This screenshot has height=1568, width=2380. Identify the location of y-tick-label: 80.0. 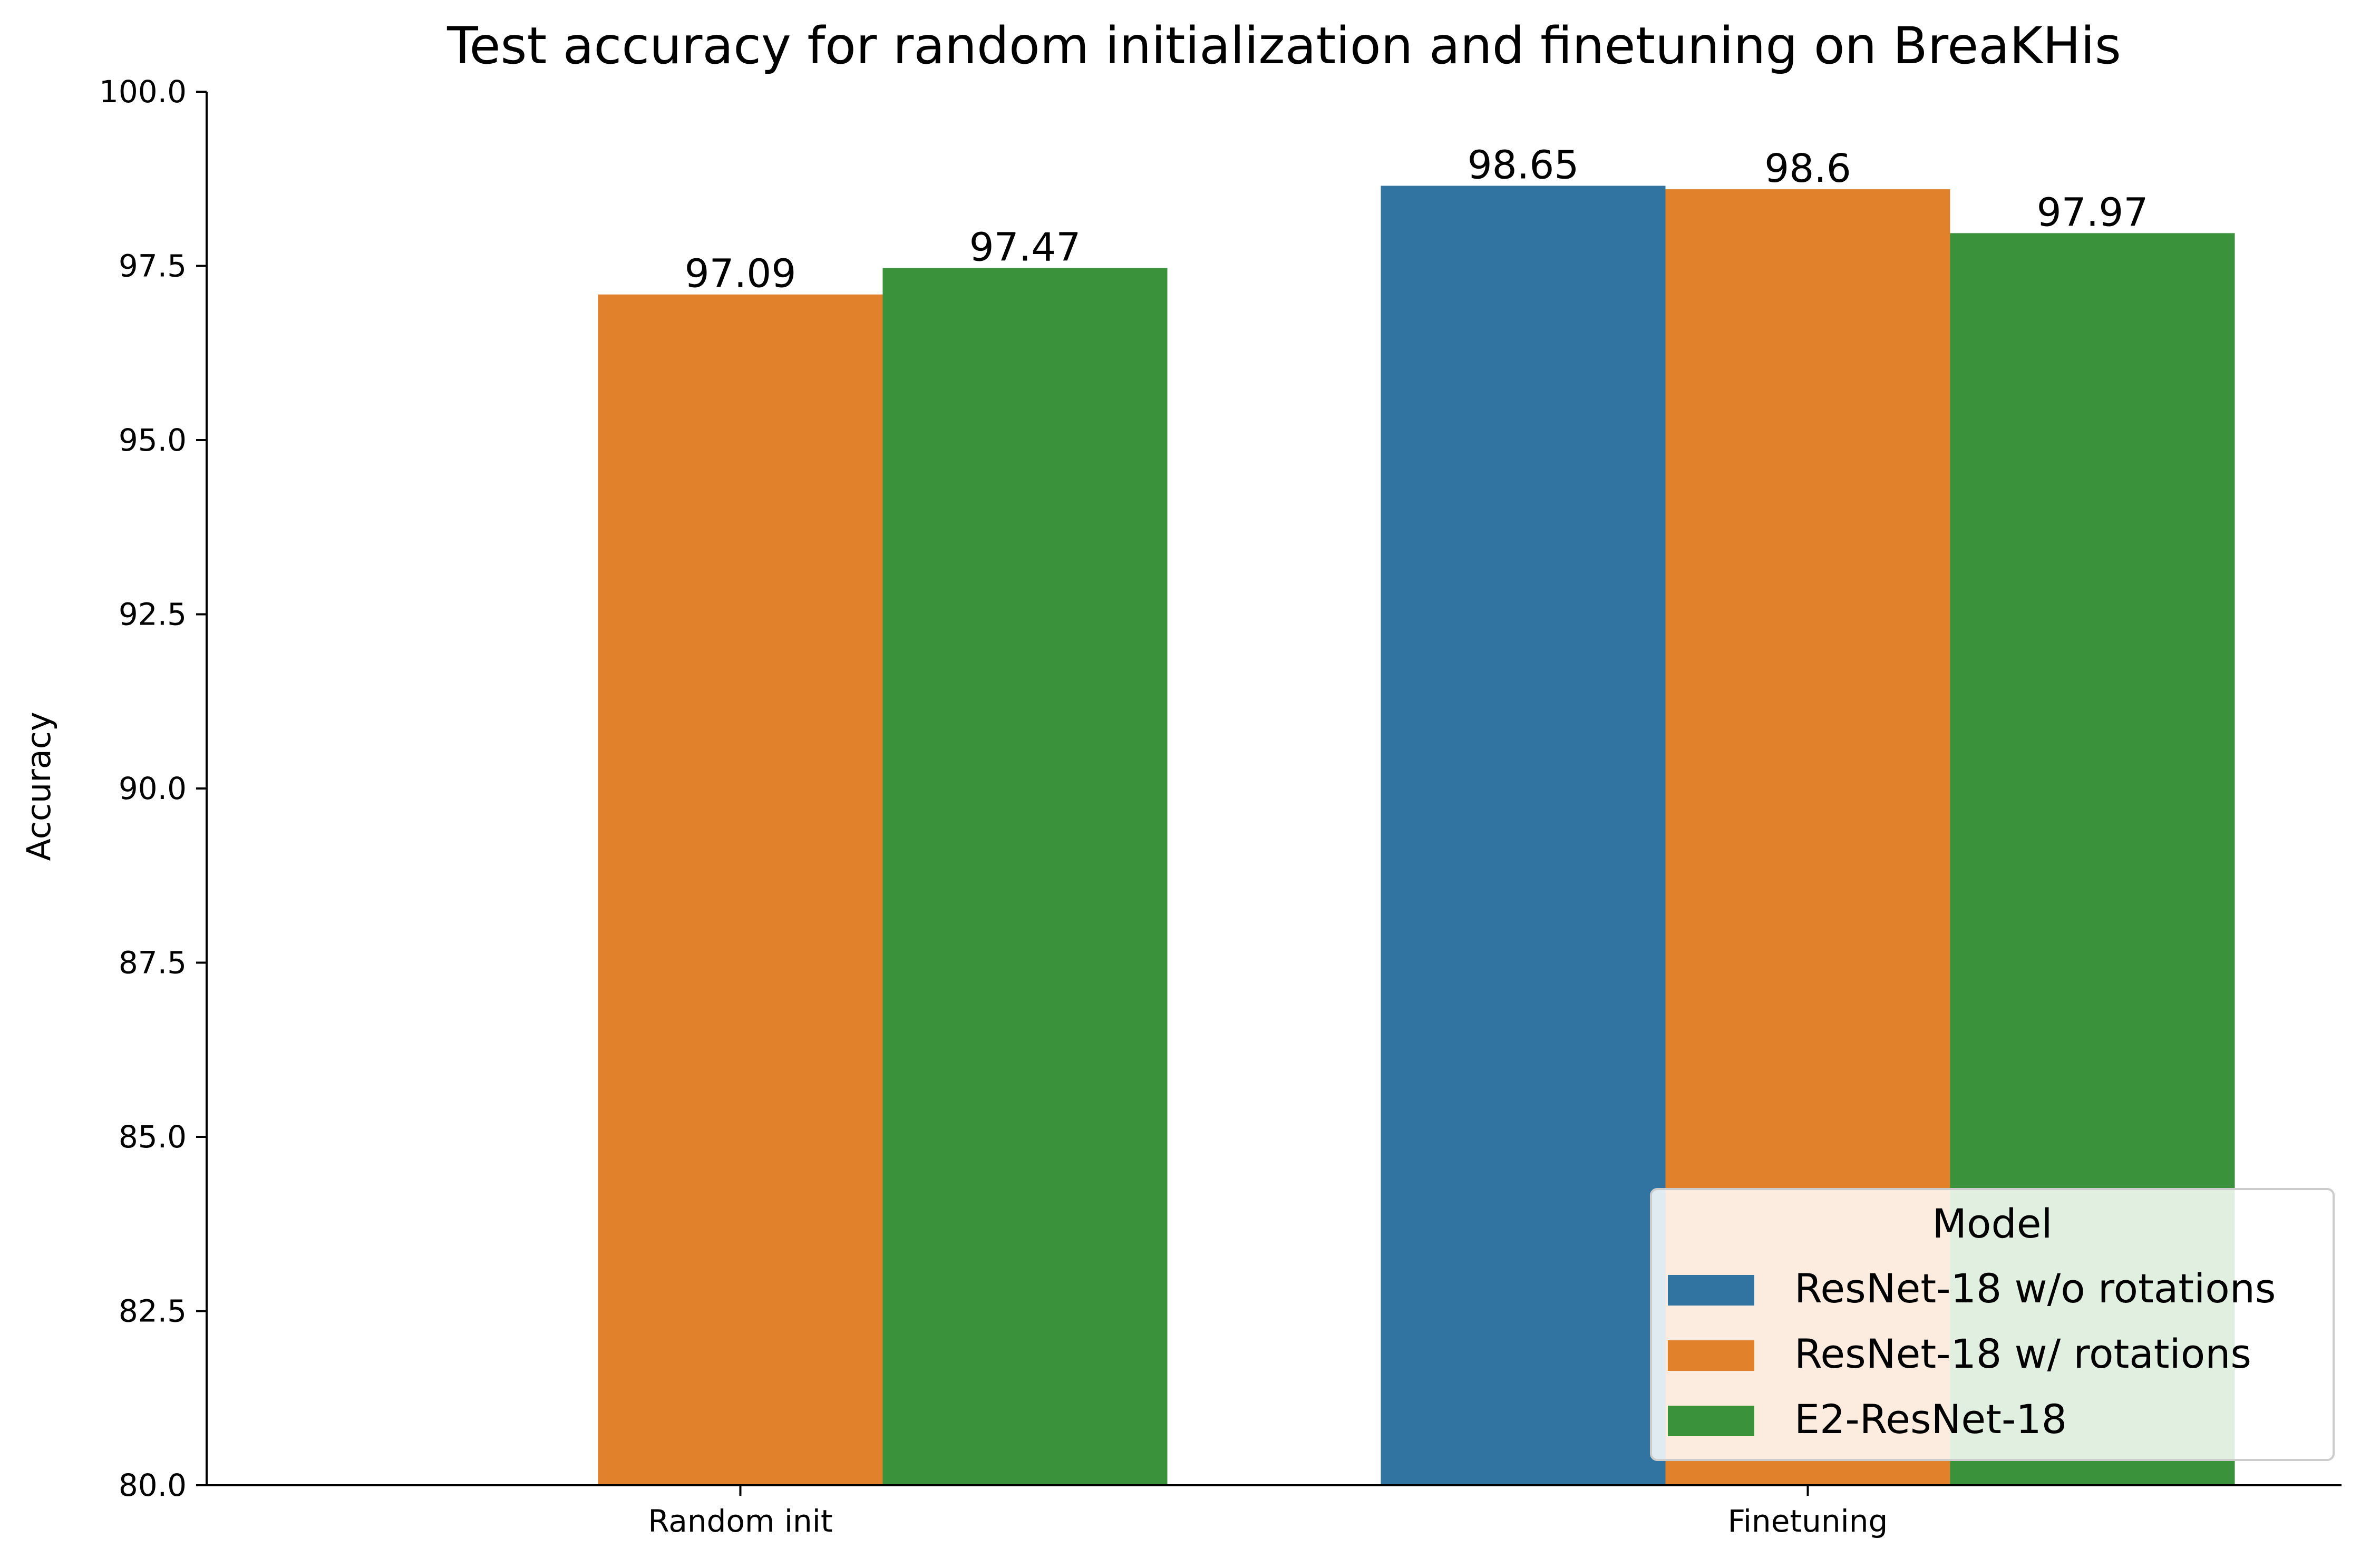
(153, 1485).